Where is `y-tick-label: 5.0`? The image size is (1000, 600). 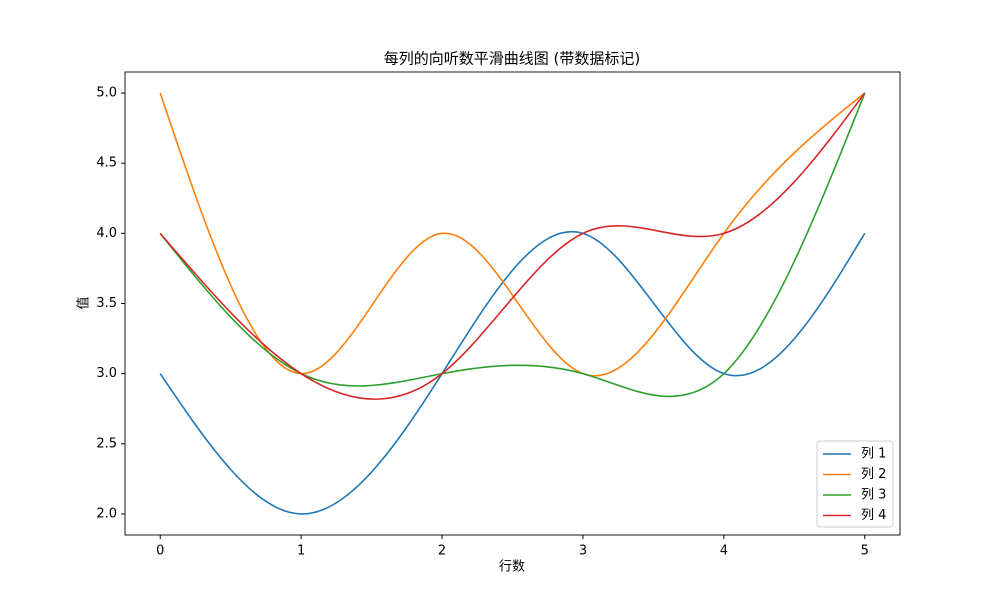 y-tick-label: 5.0 is located at coordinates (106, 93).